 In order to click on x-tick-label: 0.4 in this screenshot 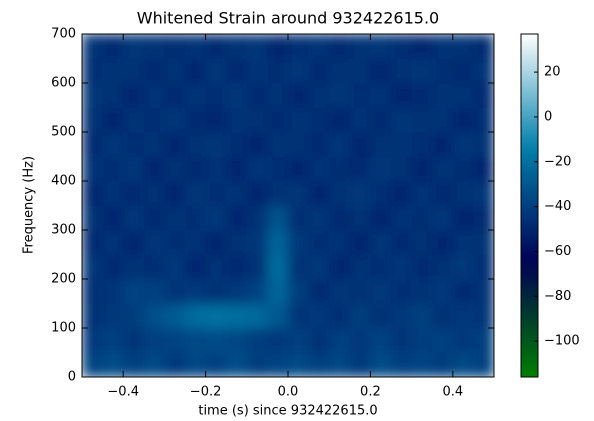, I will do `click(452, 392)`.